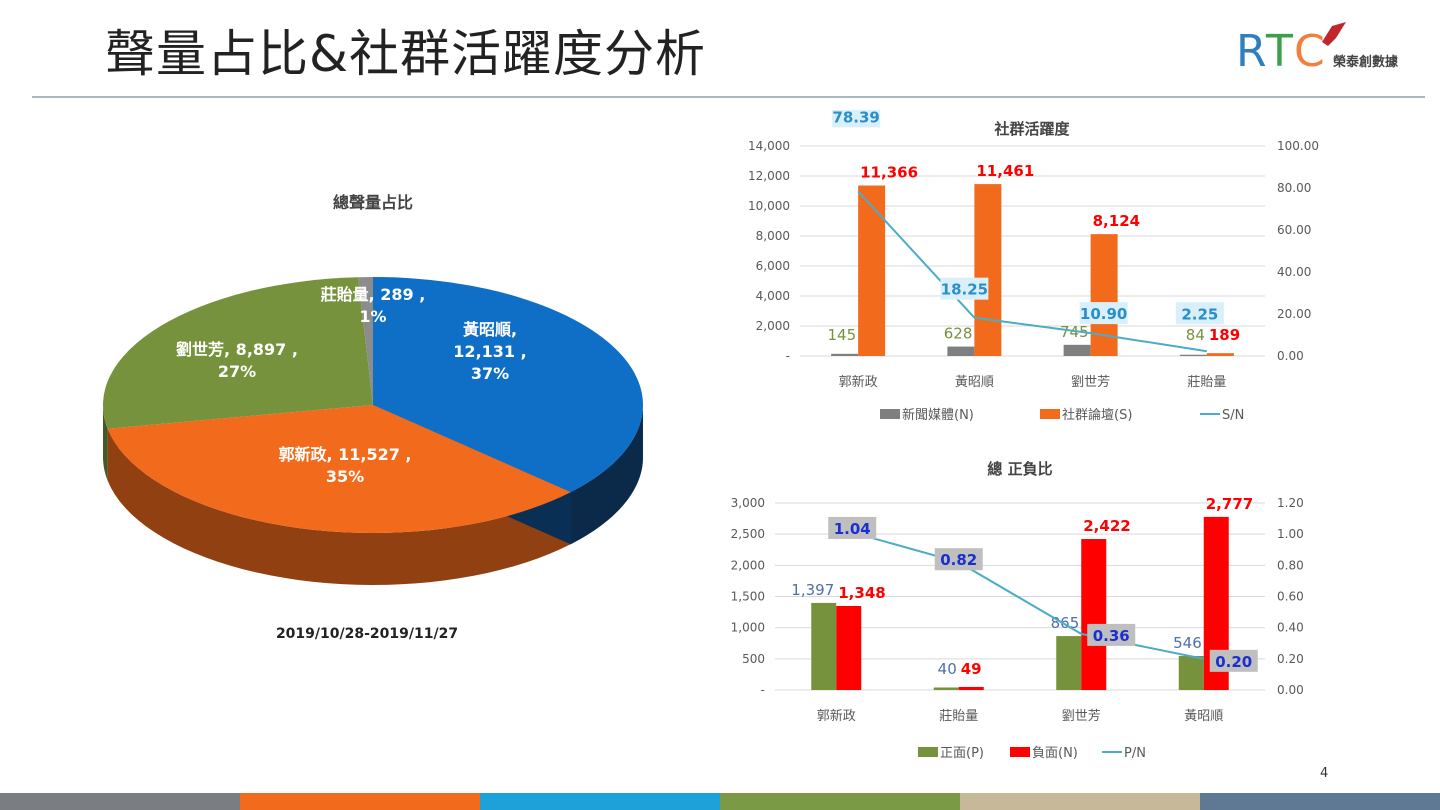 The height and width of the screenshot is (810, 1440). What do you see at coordinates (748, 503) in the screenshot?
I see `y-tick-label: 3,000` at bounding box center [748, 503].